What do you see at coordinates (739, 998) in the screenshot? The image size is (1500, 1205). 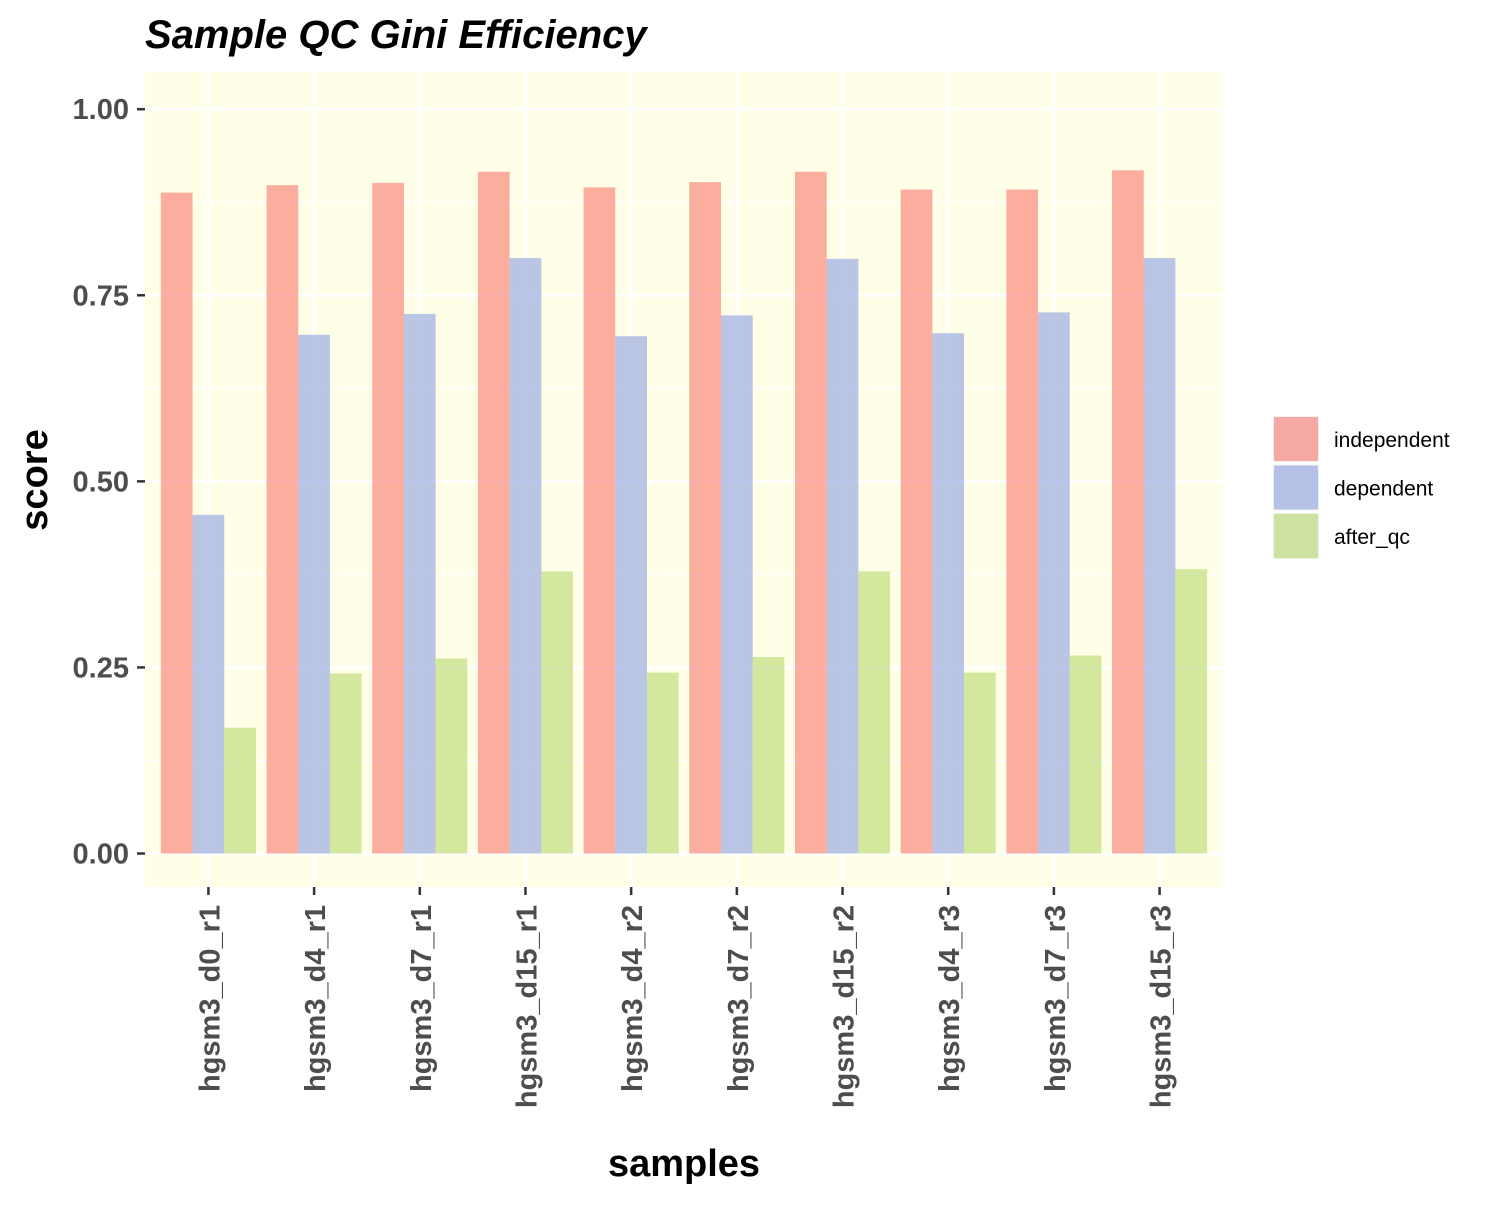 I see `x-tick-label: hgsm3_d7_r2` at bounding box center [739, 998].